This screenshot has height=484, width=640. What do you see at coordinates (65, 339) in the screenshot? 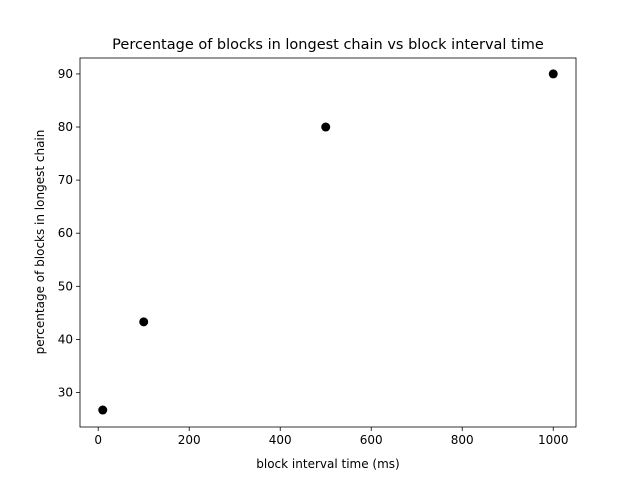
I see `y-tick-label: 40` at bounding box center [65, 339].